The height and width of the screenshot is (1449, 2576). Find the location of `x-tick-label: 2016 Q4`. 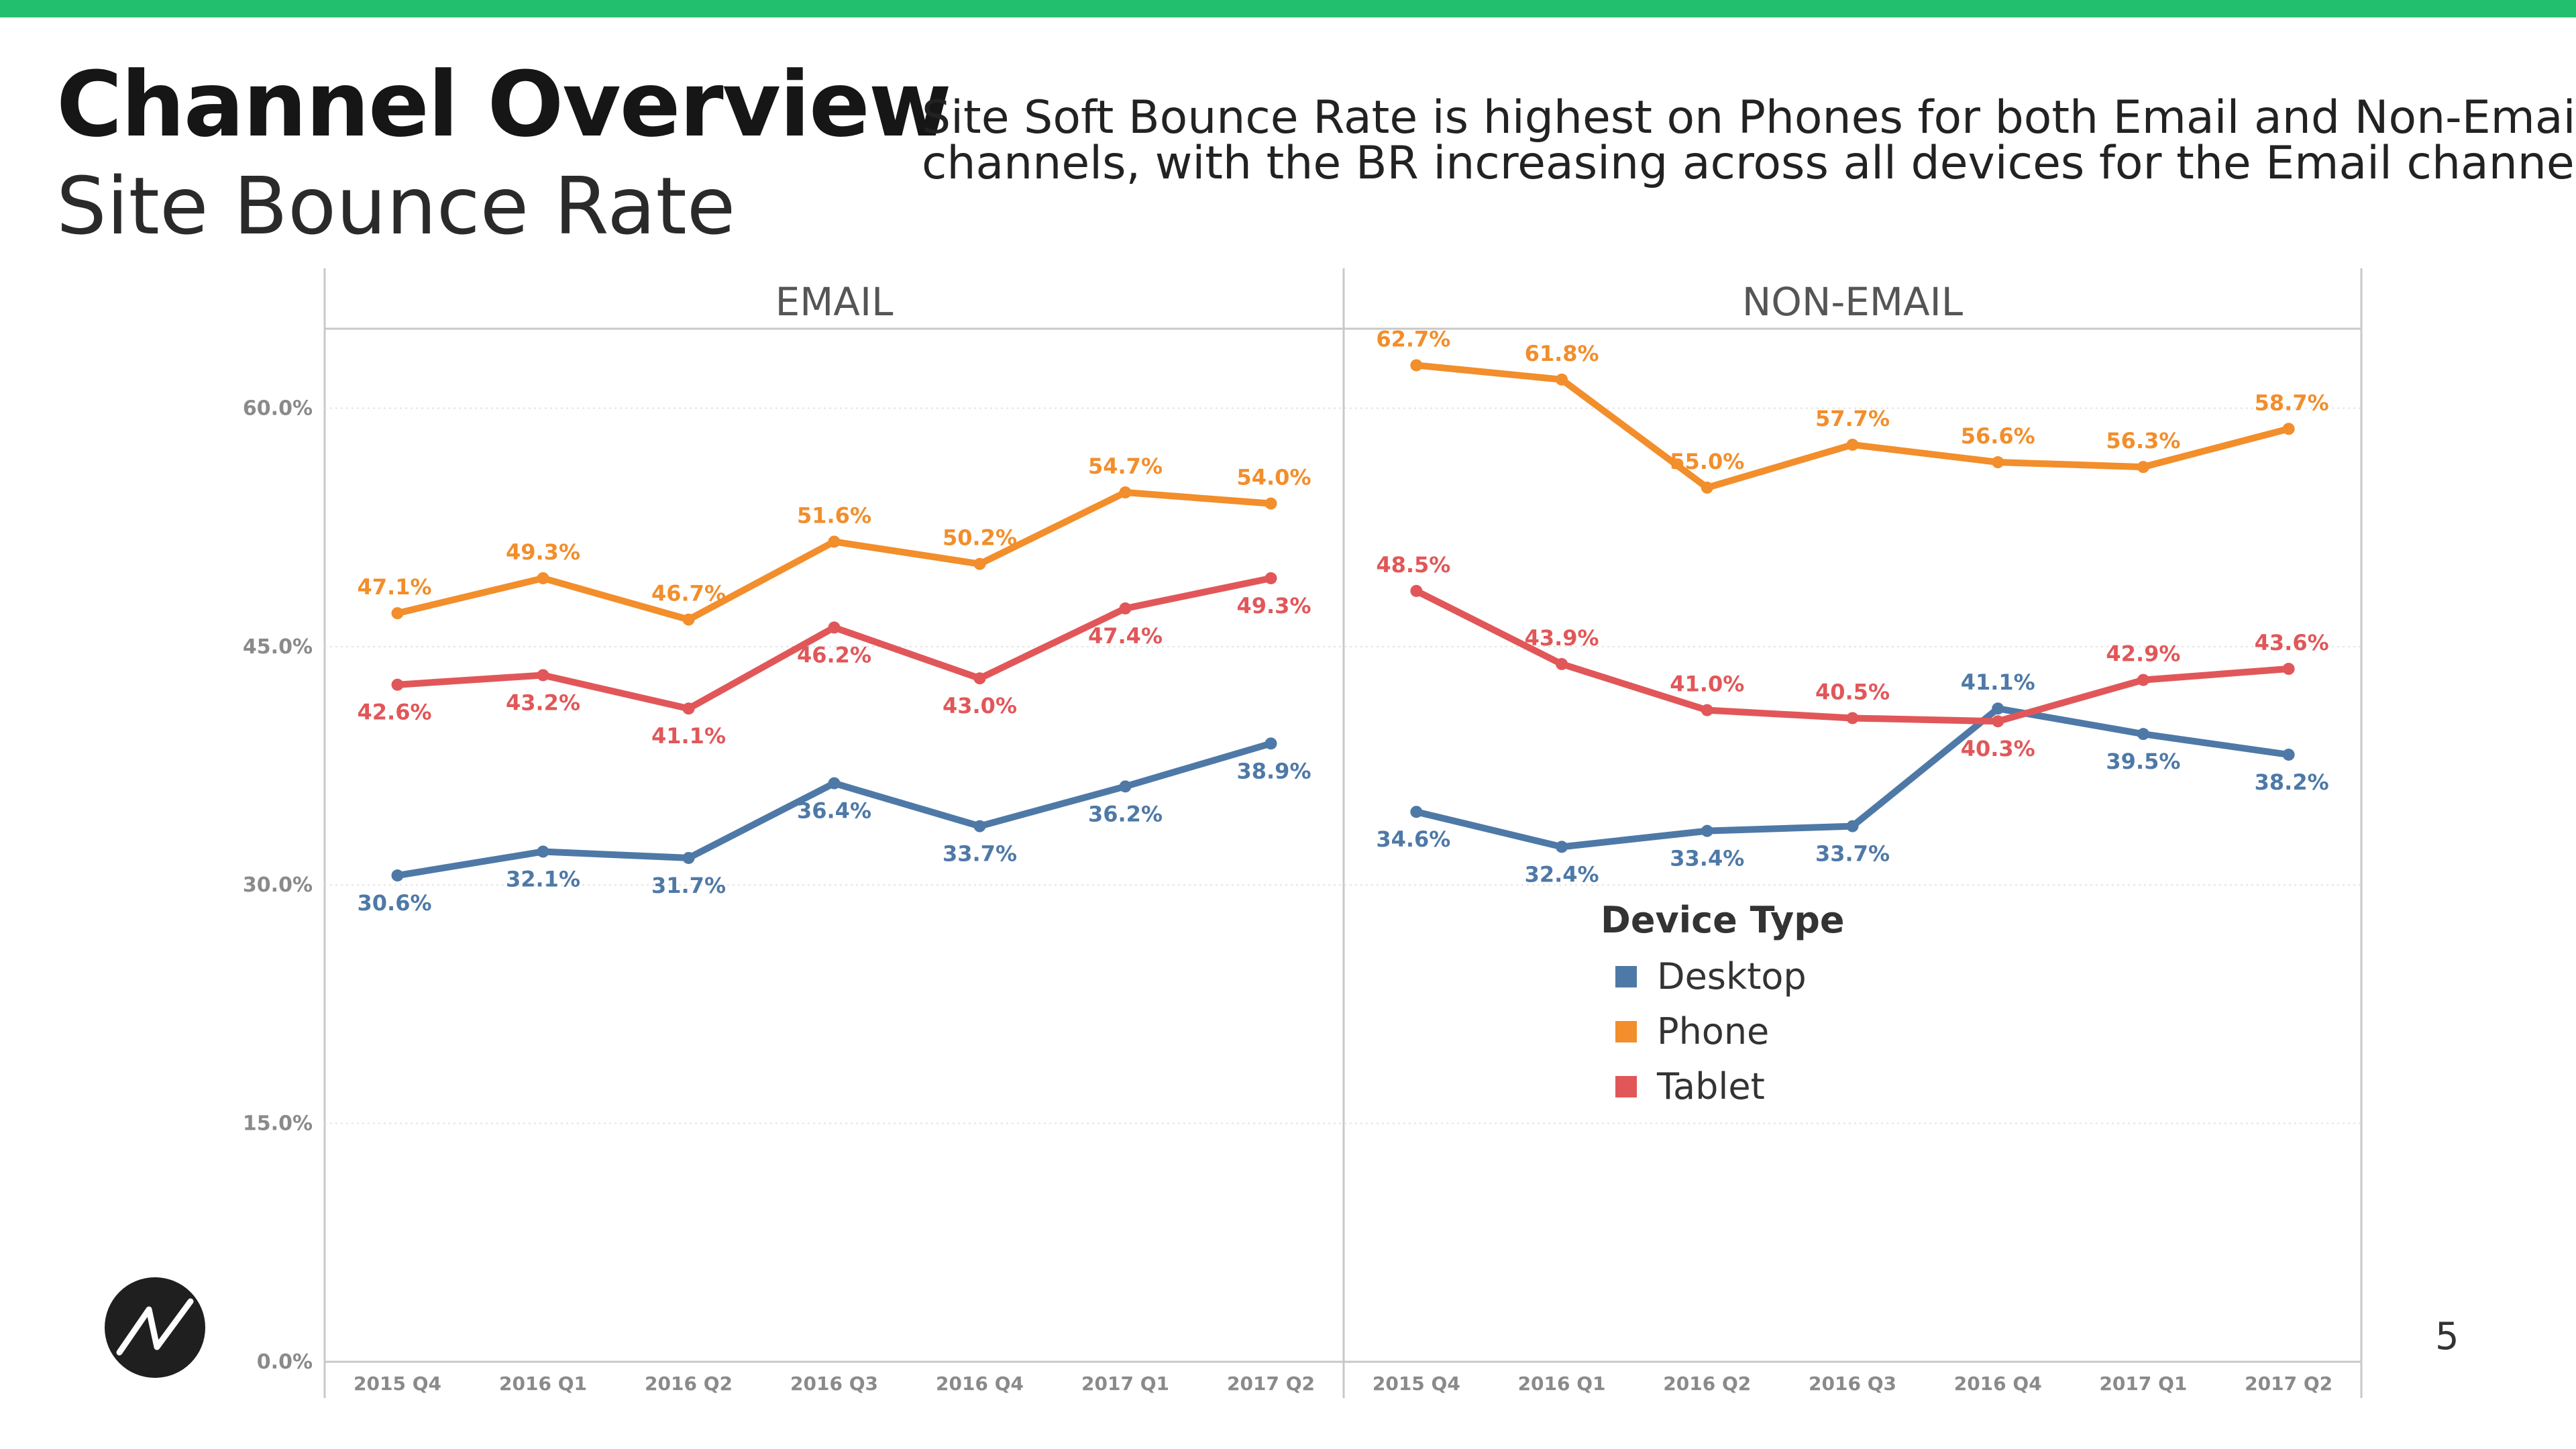

x-tick-label: 2016 Q4 is located at coordinates (1998, 1384).